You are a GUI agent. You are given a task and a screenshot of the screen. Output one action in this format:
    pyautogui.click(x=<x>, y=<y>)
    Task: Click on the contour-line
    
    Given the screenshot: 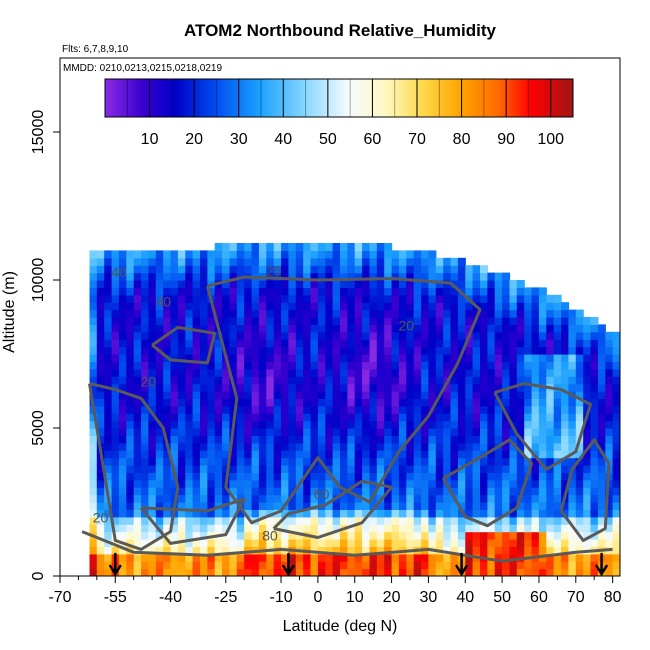 What is the action you would take?
    pyautogui.click(x=333, y=509)
    